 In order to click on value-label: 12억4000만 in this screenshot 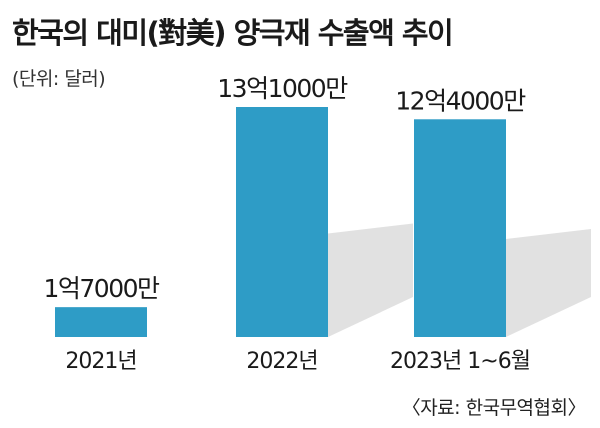, I will do `click(460, 100)`.